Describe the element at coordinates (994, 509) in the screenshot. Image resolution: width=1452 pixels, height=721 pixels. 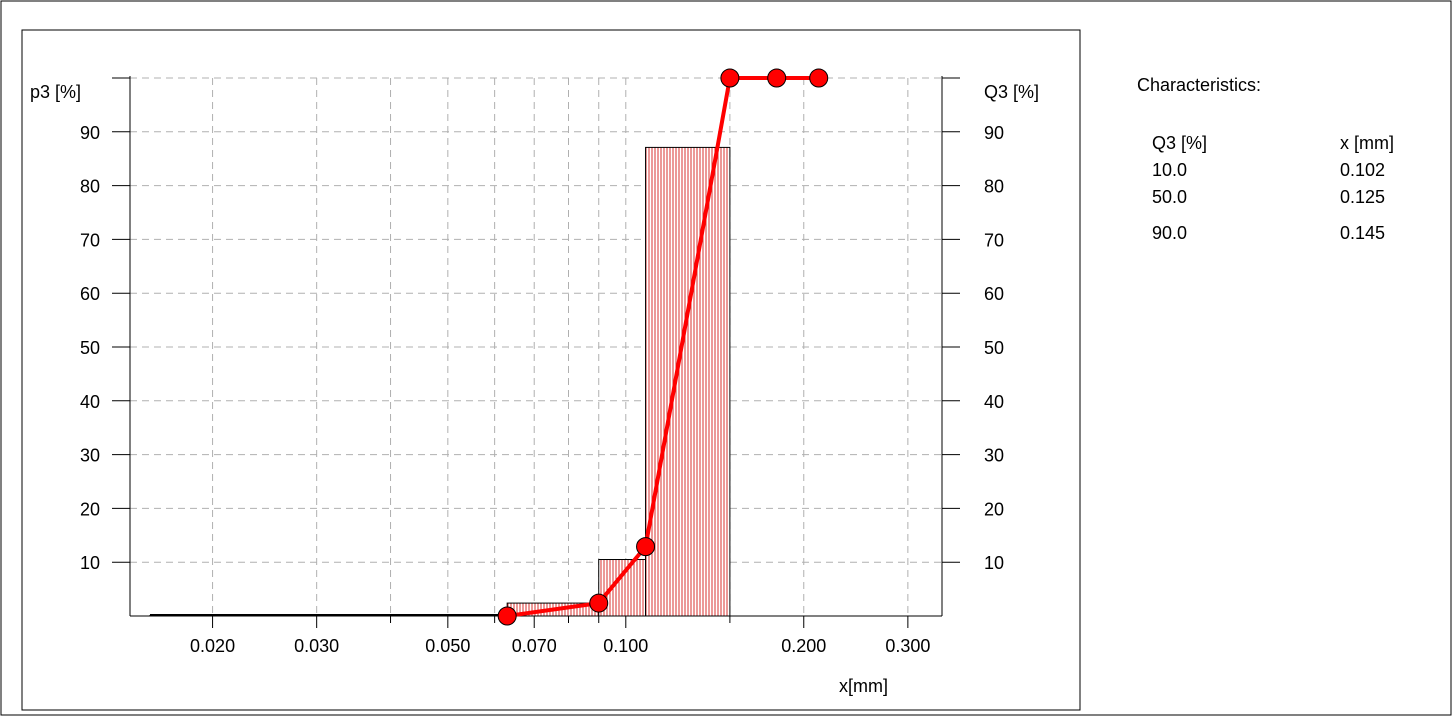
I see `y-tick-label-right: 20` at that location.